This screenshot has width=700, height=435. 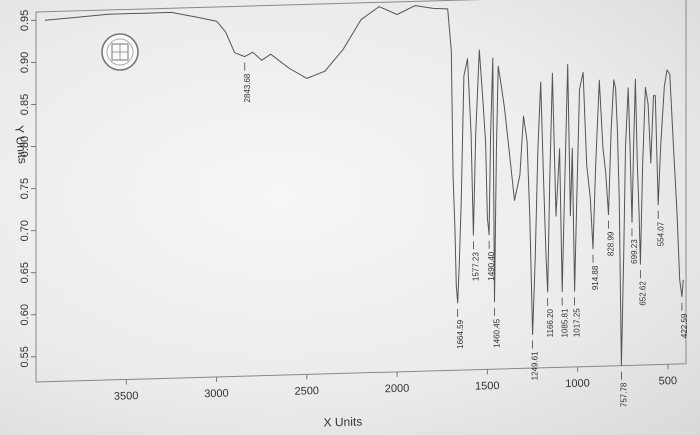 I want to click on x-tick-label: 1500, so click(x=487, y=386).